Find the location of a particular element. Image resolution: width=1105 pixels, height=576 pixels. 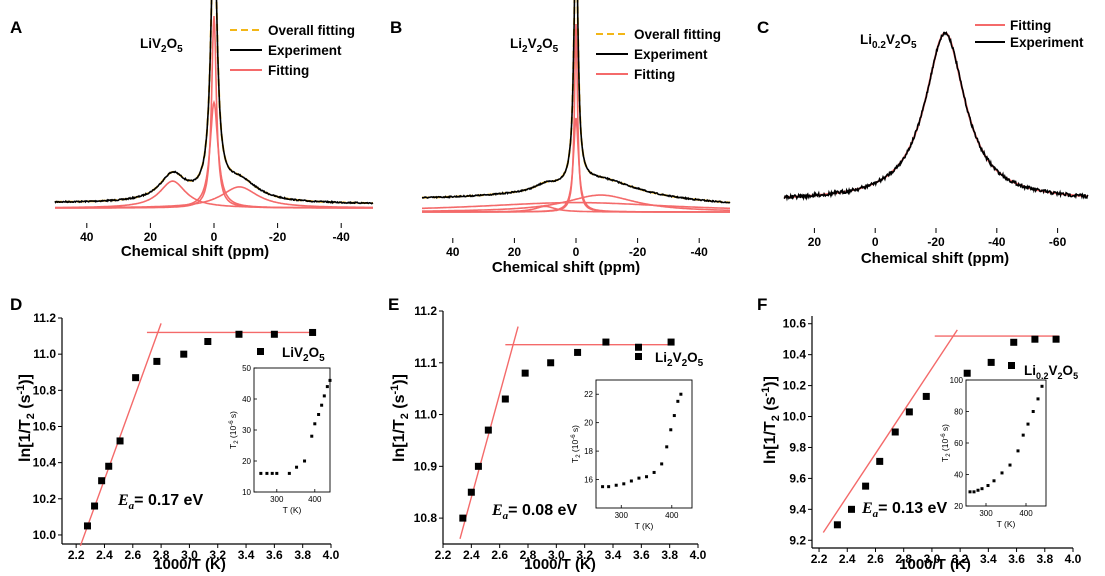

inset-frame is located at coordinates (644, 444).